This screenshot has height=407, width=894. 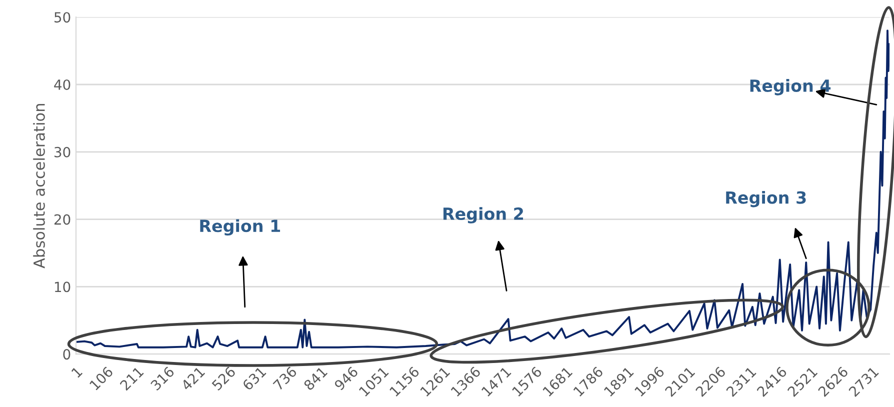 I want to click on y-tick-label: 20, so click(x=62, y=219).